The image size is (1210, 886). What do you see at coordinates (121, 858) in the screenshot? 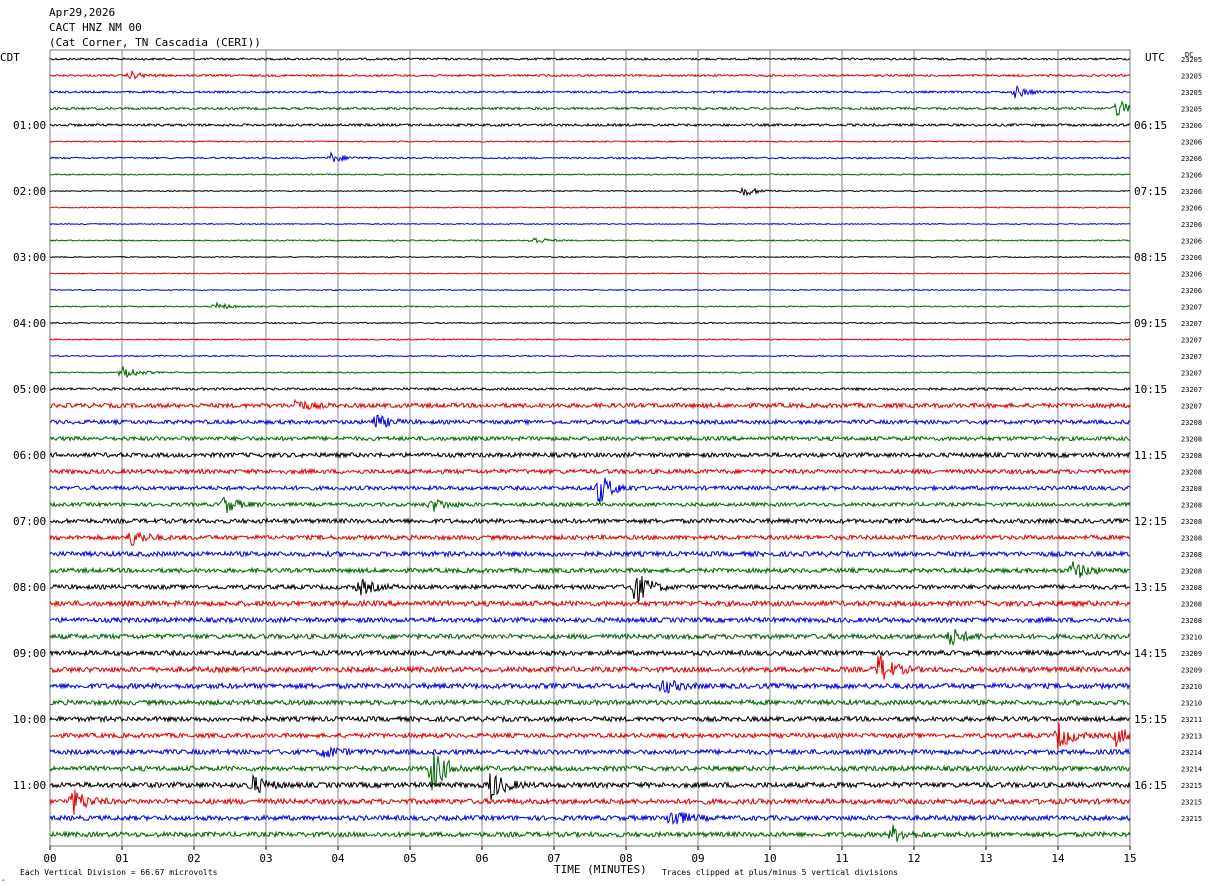
I see `minute-tick-label: 01` at bounding box center [121, 858].